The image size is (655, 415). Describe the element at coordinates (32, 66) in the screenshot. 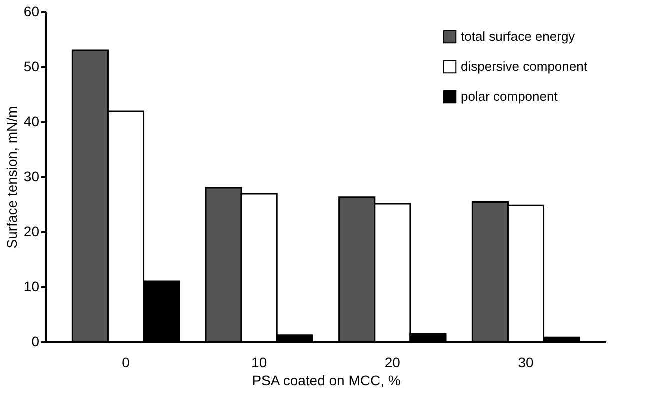

I see `y-tick-label: 50` at that location.